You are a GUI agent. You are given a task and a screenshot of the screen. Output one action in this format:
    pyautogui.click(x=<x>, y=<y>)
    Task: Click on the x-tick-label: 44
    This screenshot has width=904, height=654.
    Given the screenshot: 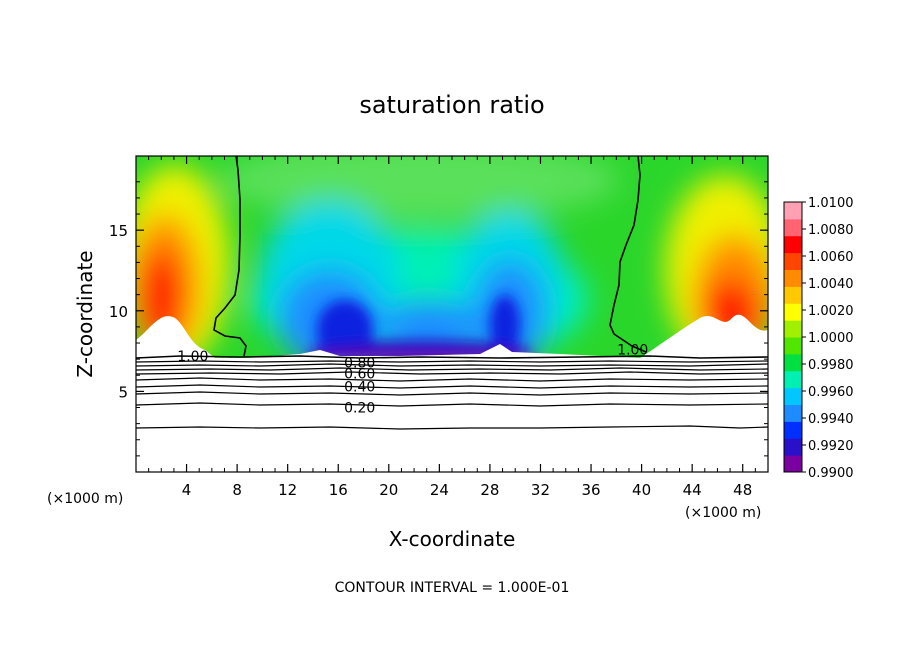 What is the action you would take?
    pyautogui.click(x=692, y=490)
    